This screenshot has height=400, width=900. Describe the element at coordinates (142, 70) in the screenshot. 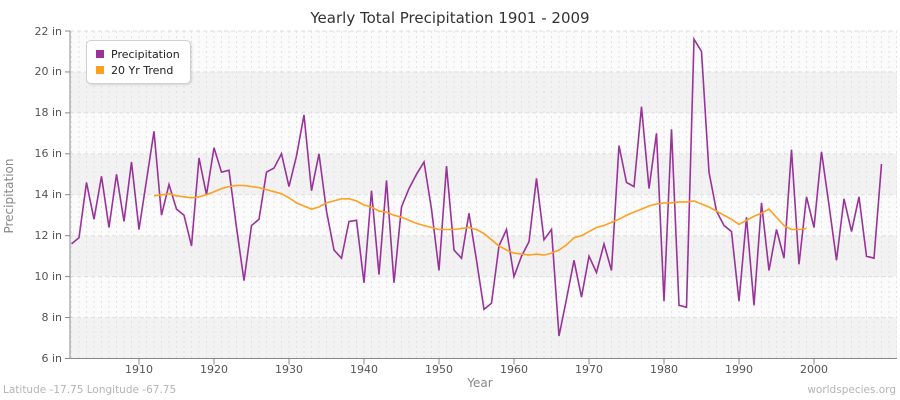

I see `legend-label-trend: 20 Yr Trend` at that location.